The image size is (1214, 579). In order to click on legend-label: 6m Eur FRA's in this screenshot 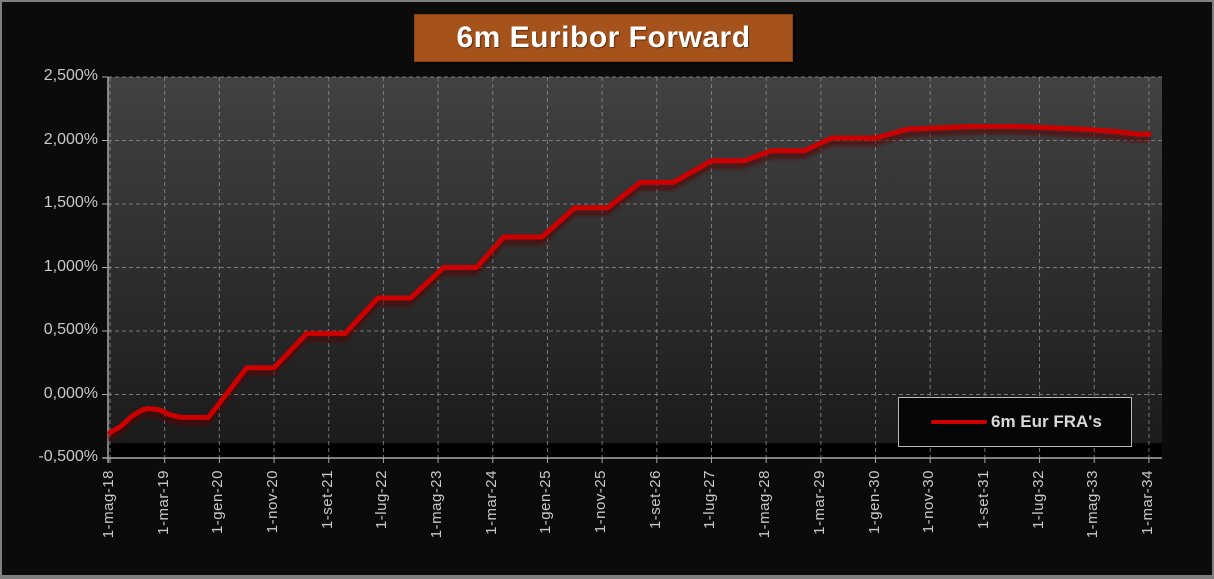, I will do `click(1046, 421)`.